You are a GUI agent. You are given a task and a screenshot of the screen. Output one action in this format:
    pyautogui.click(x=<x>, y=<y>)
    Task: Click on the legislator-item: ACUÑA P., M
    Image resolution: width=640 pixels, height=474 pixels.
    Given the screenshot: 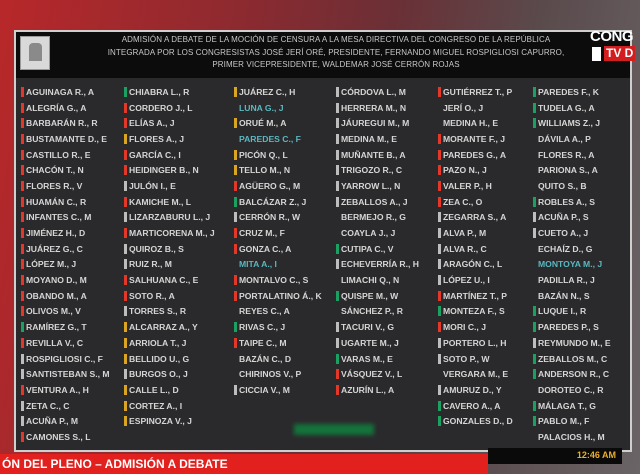 What is the action you would take?
    pyautogui.click(x=65, y=421)
    